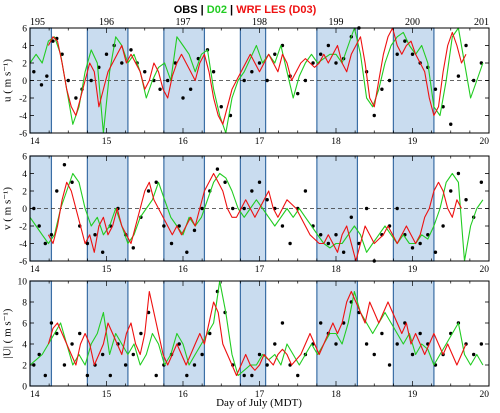  What do you see at coordinates (24, 367) in the screenshot?
I see `y-tick-label: 2` at bounding box center [24, 367].